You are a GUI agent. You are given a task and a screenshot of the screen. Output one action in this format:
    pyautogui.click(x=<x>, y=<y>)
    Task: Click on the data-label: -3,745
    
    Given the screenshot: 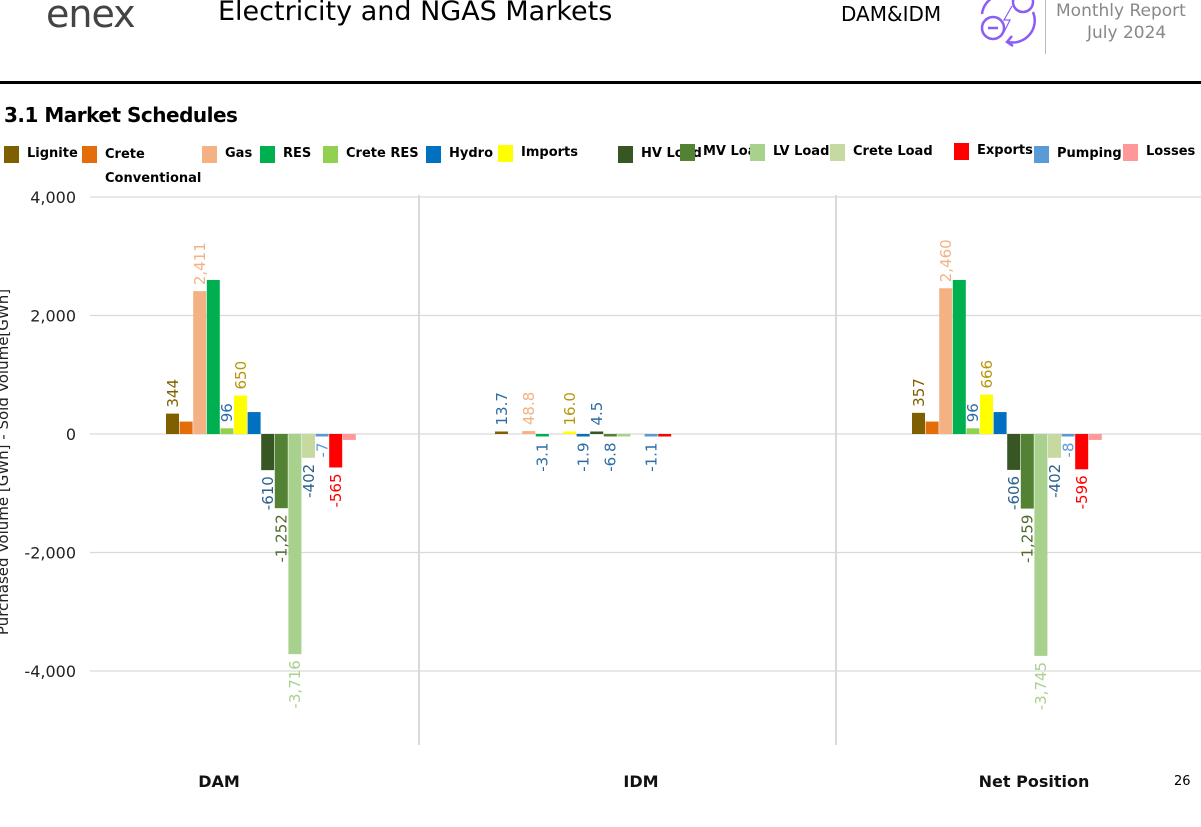 What is the action you would take?
    pyautogui.click(x=1041, y=686)
    